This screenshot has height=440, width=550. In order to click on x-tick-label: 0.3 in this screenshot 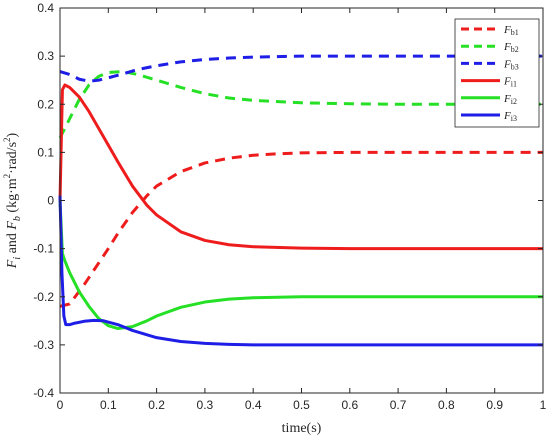, I will do `click(205, 405)`.